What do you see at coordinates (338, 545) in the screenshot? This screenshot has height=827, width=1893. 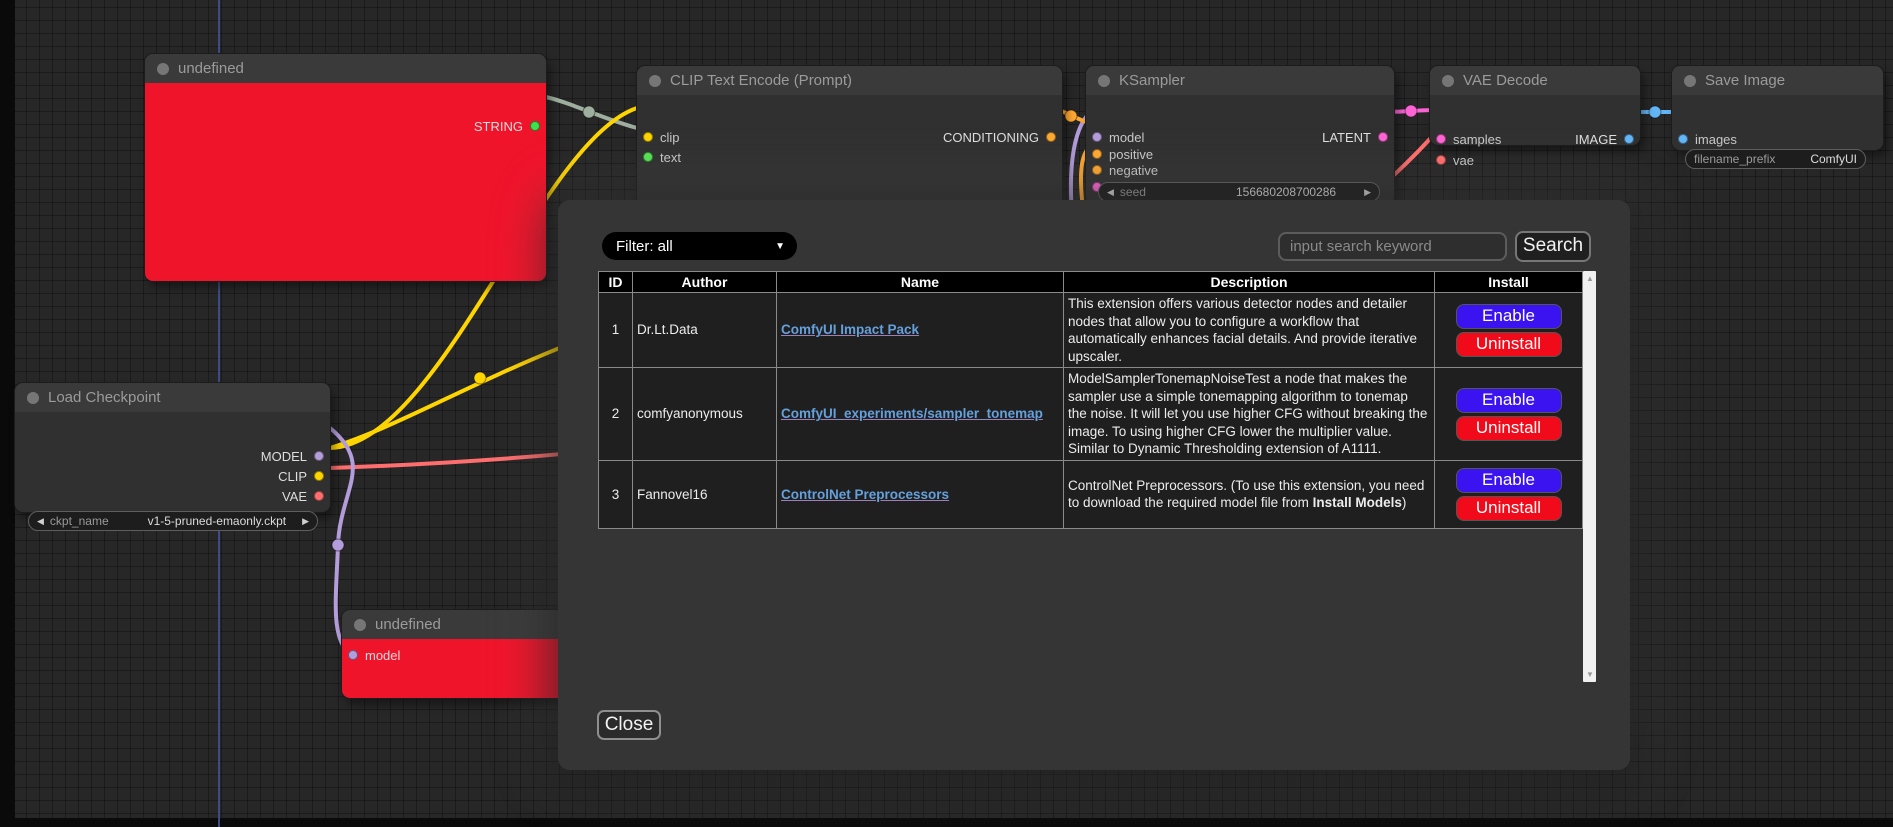 I see `link-dot-model` at bounding box center [338, 545].